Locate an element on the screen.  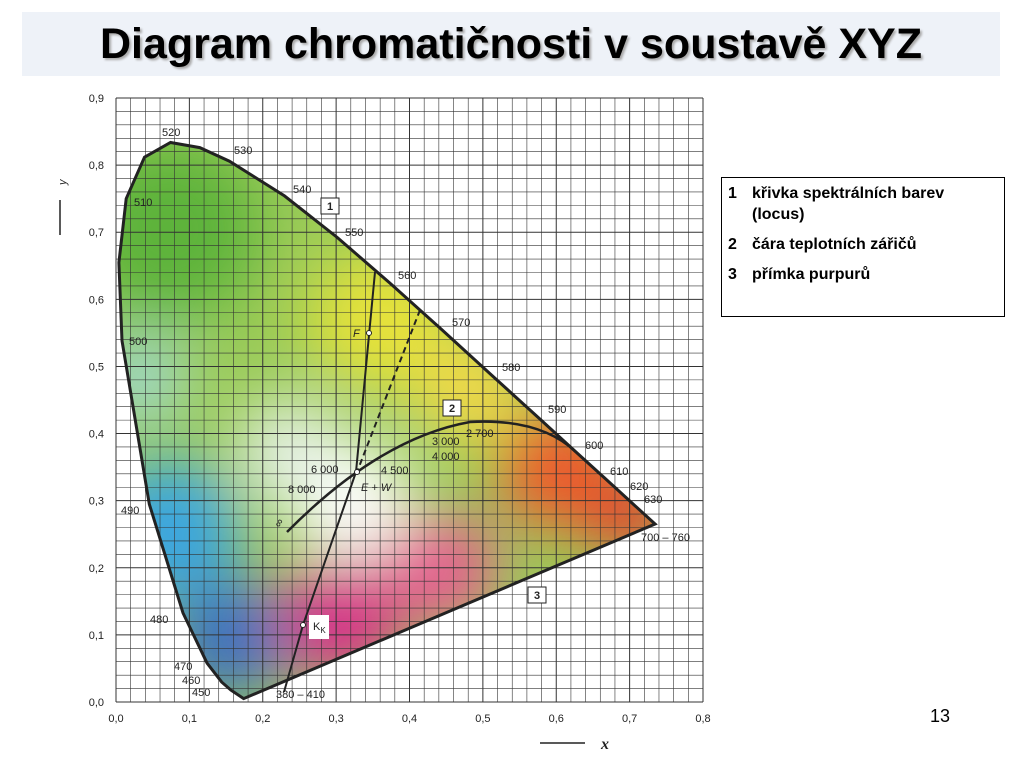
label-bg is located at coordinates (319, 627).